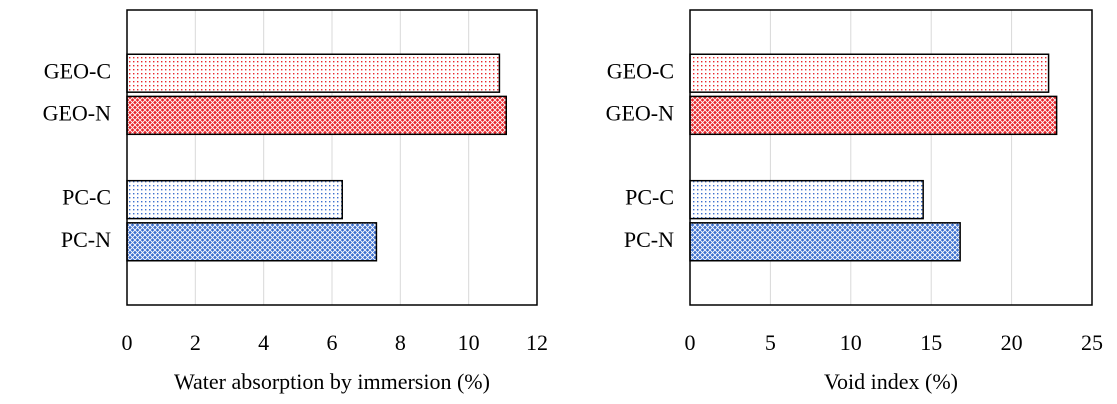  I want to click on x-axis-label: Void index (%), so click(891, 381).